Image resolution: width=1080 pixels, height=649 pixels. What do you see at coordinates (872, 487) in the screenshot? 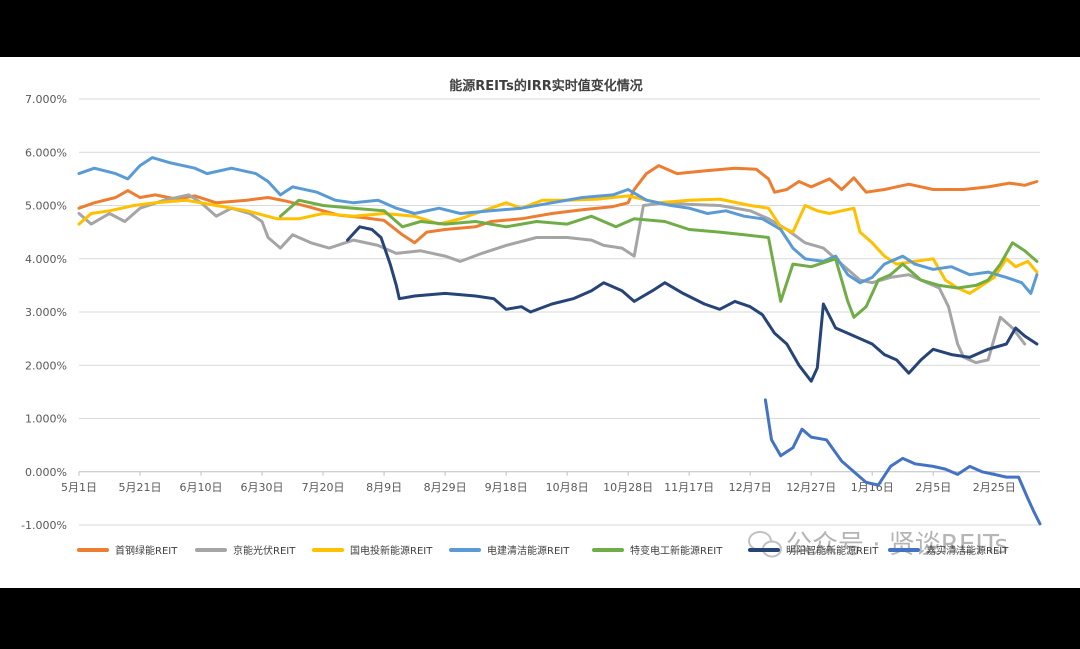
I see `x-tick-label: 1月16日` at bounding box center [872, 487].